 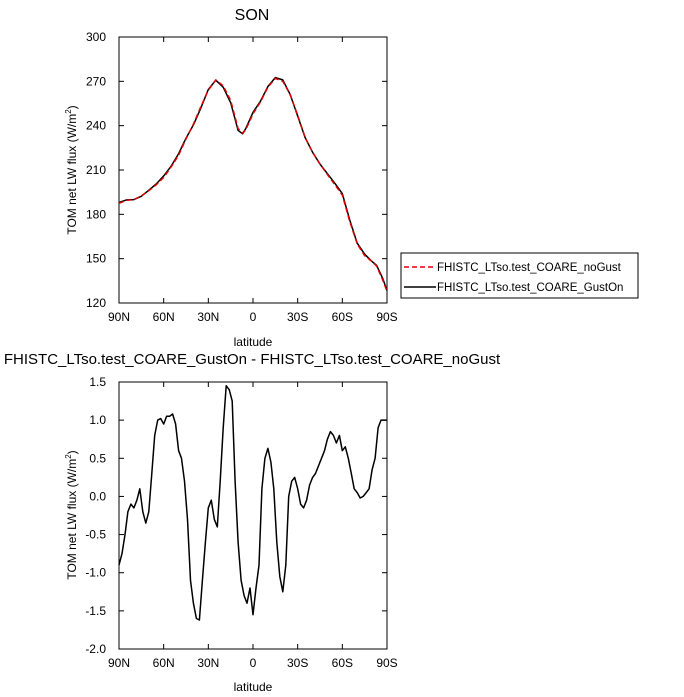 What do you see at coordinates (97, 496) in the screenshot?
I see `y-tick-label: 0.0` at bounding box center [97, 496].